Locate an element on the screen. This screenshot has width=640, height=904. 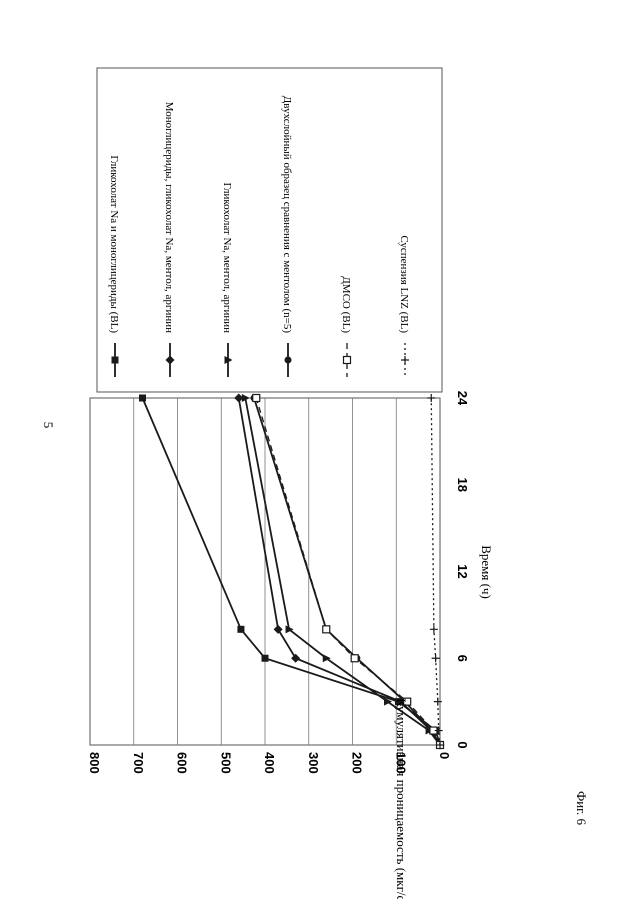
y-axis-label: Кумулятивная проницаемость (мкг/см²) is located at coordinates (401, 798).